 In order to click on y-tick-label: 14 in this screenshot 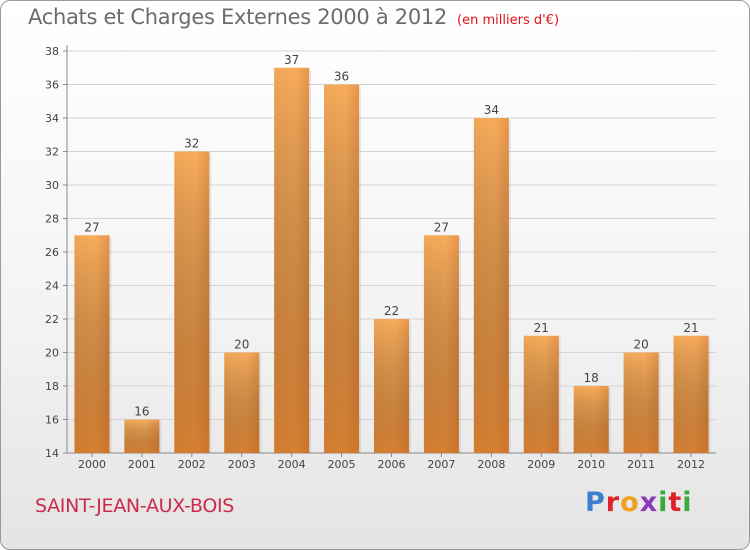, I will do `click(52, 453)`.